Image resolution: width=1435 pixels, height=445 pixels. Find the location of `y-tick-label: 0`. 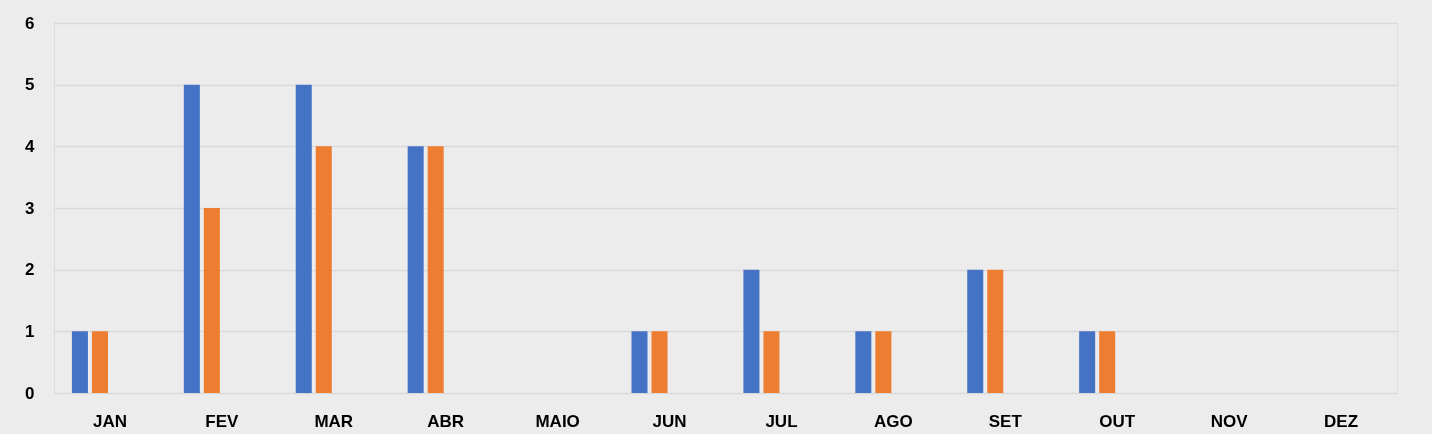

y-tick-label: 0 is located at coordinates (30, 393).